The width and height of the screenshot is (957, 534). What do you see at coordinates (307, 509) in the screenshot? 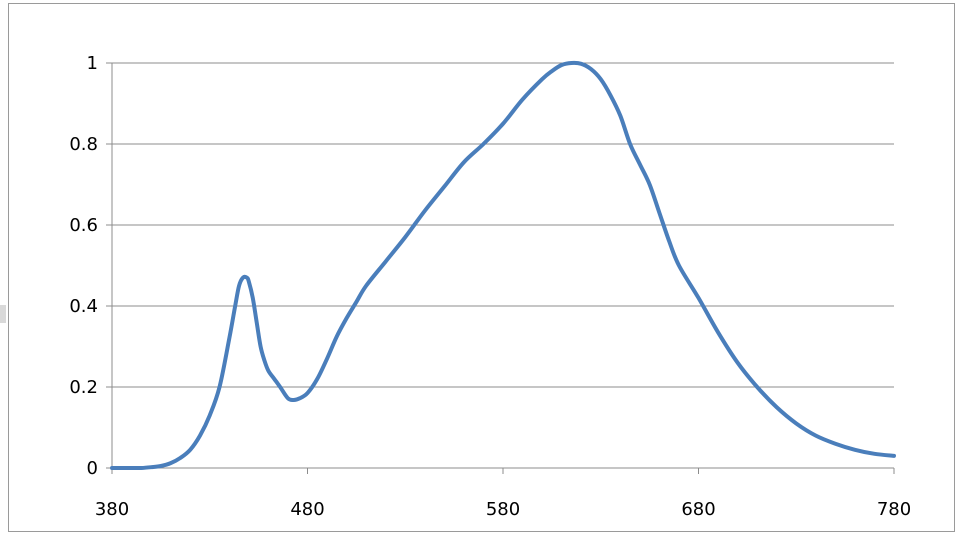
I see `x-tick-label: 480` at bounding box center [307, 509].